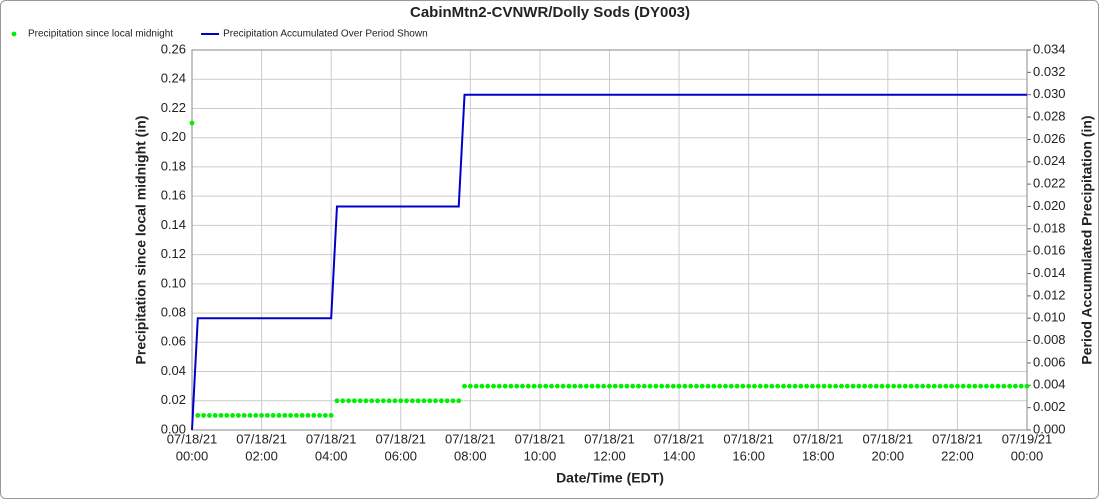 The height and width of the screenshot is (500, 1100). I want to click on y2-tick-label: 0.024, so click(1049, 160).